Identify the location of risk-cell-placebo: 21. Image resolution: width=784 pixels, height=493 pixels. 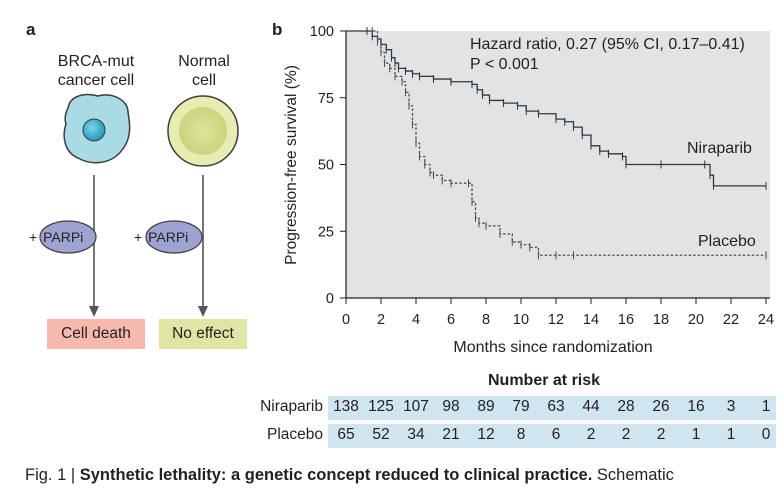
(451, 434).